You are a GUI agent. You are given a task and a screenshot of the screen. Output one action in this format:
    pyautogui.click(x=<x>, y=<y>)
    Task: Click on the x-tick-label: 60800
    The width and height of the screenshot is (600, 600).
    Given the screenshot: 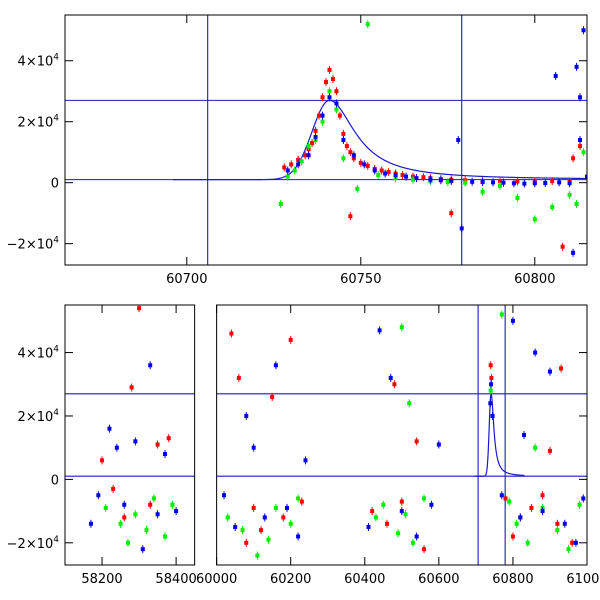 What is the action you would take?
    pyautogui.click(x=534, y=279)
    